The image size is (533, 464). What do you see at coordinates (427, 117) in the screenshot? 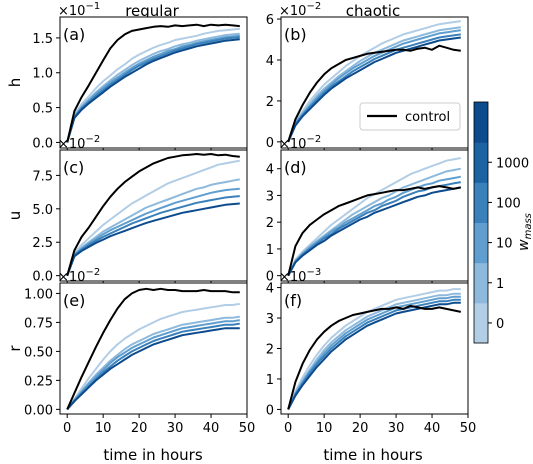
I see `legend-label-control: control` at bounding box center [427, 117].